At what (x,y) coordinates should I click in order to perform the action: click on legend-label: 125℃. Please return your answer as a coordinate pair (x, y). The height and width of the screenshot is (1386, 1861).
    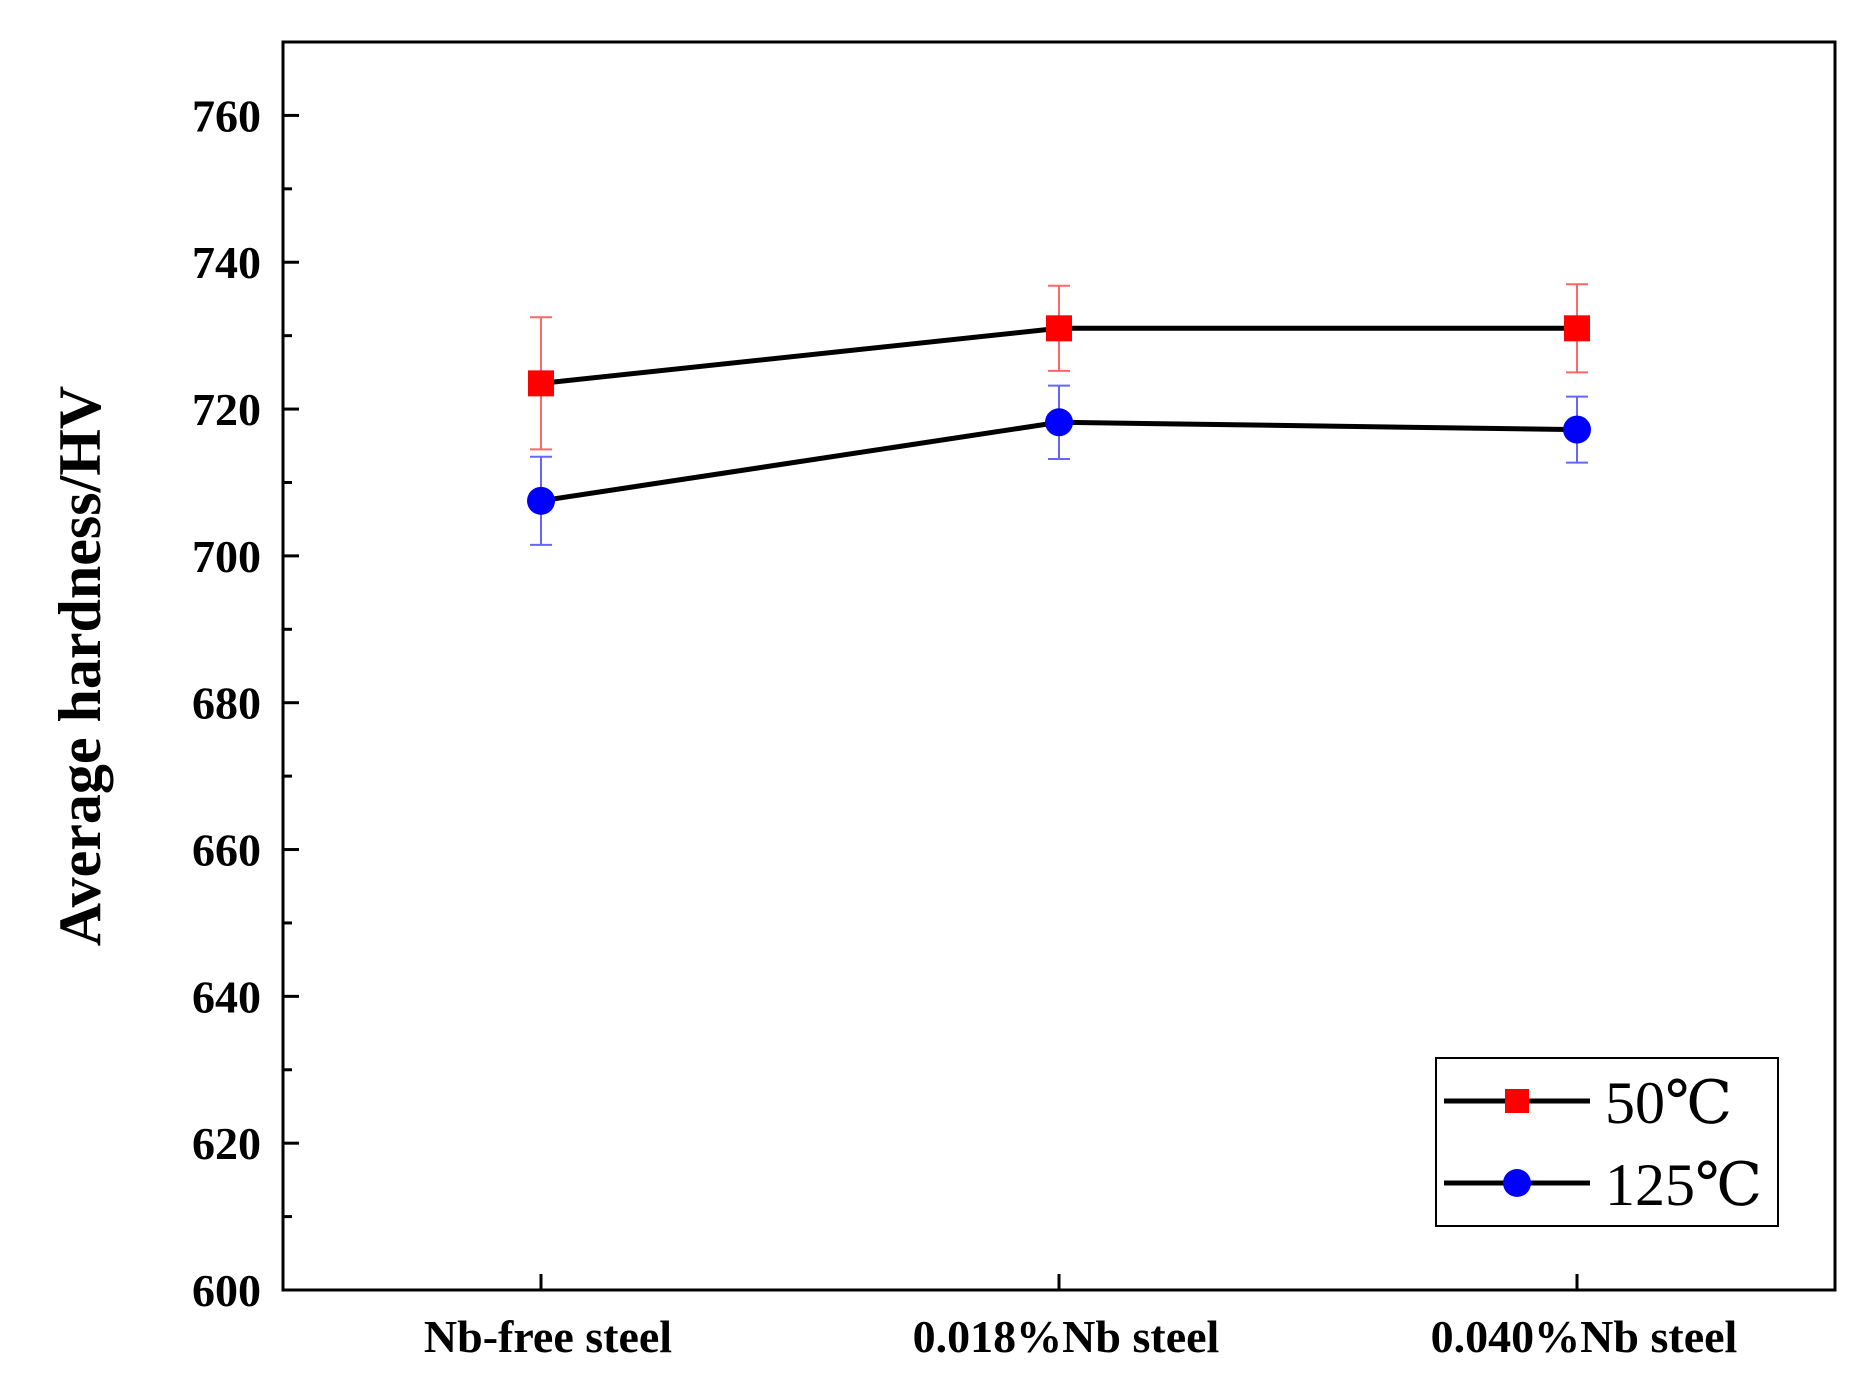
    Looking at the image, I should click on (1683, 1185).